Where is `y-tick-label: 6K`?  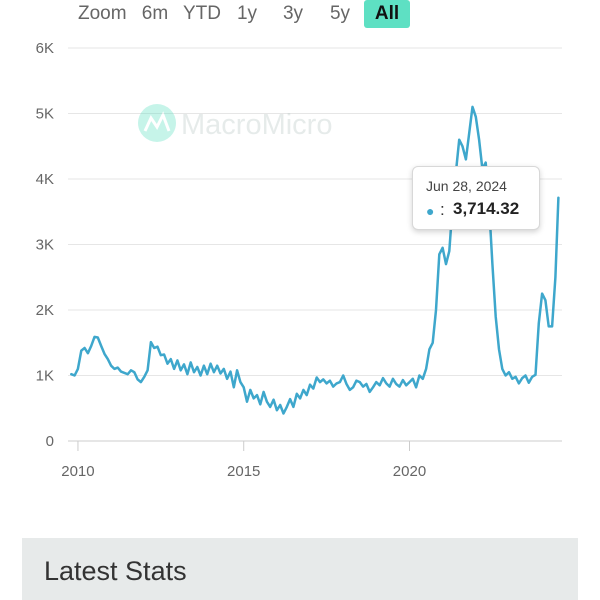 y-tick-label: 6K is located at coordinates (45, 48).